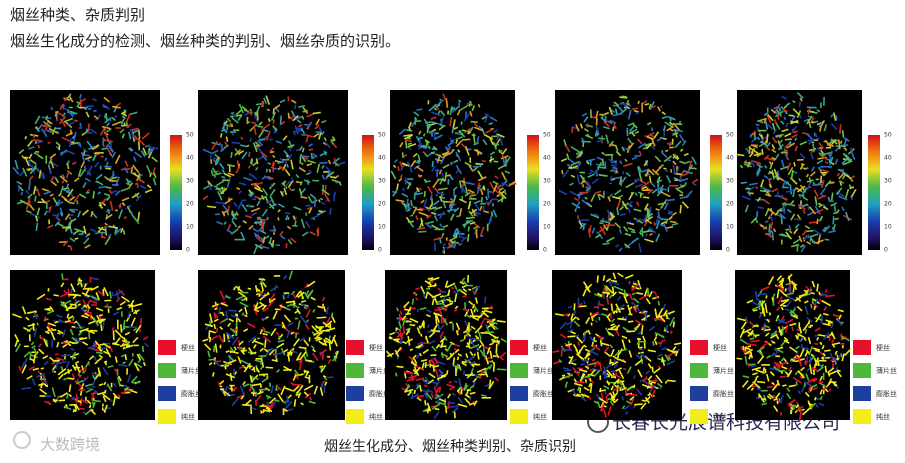 This screenshot has height=463, width=905. What do you see at coordinates (627, 172) in the screenshot?
I see `image` at bounding box center [627, 172].